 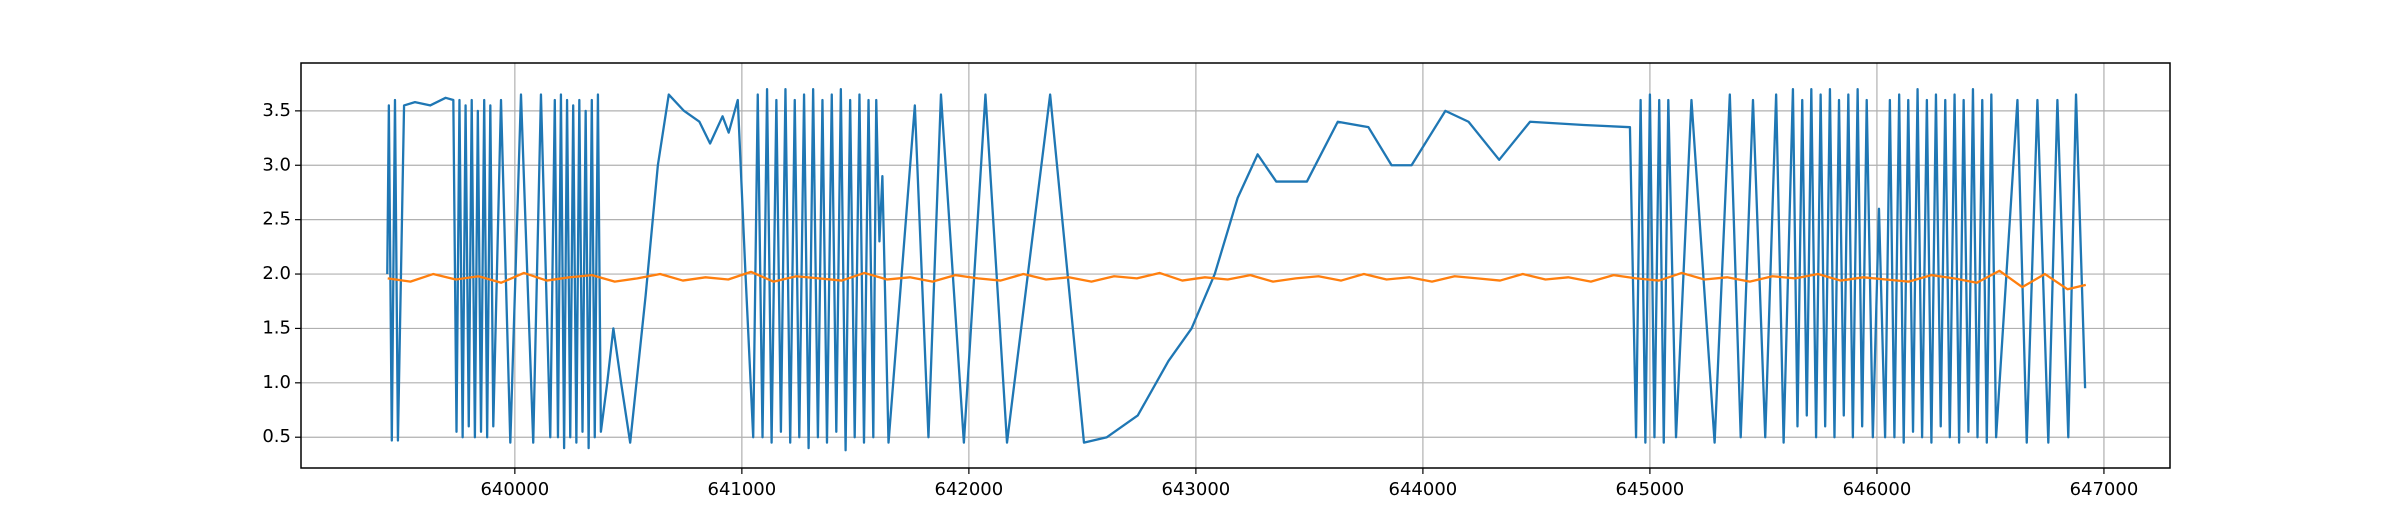 I want to click on x-tick-label: 642000, so click(x=969, y=489).